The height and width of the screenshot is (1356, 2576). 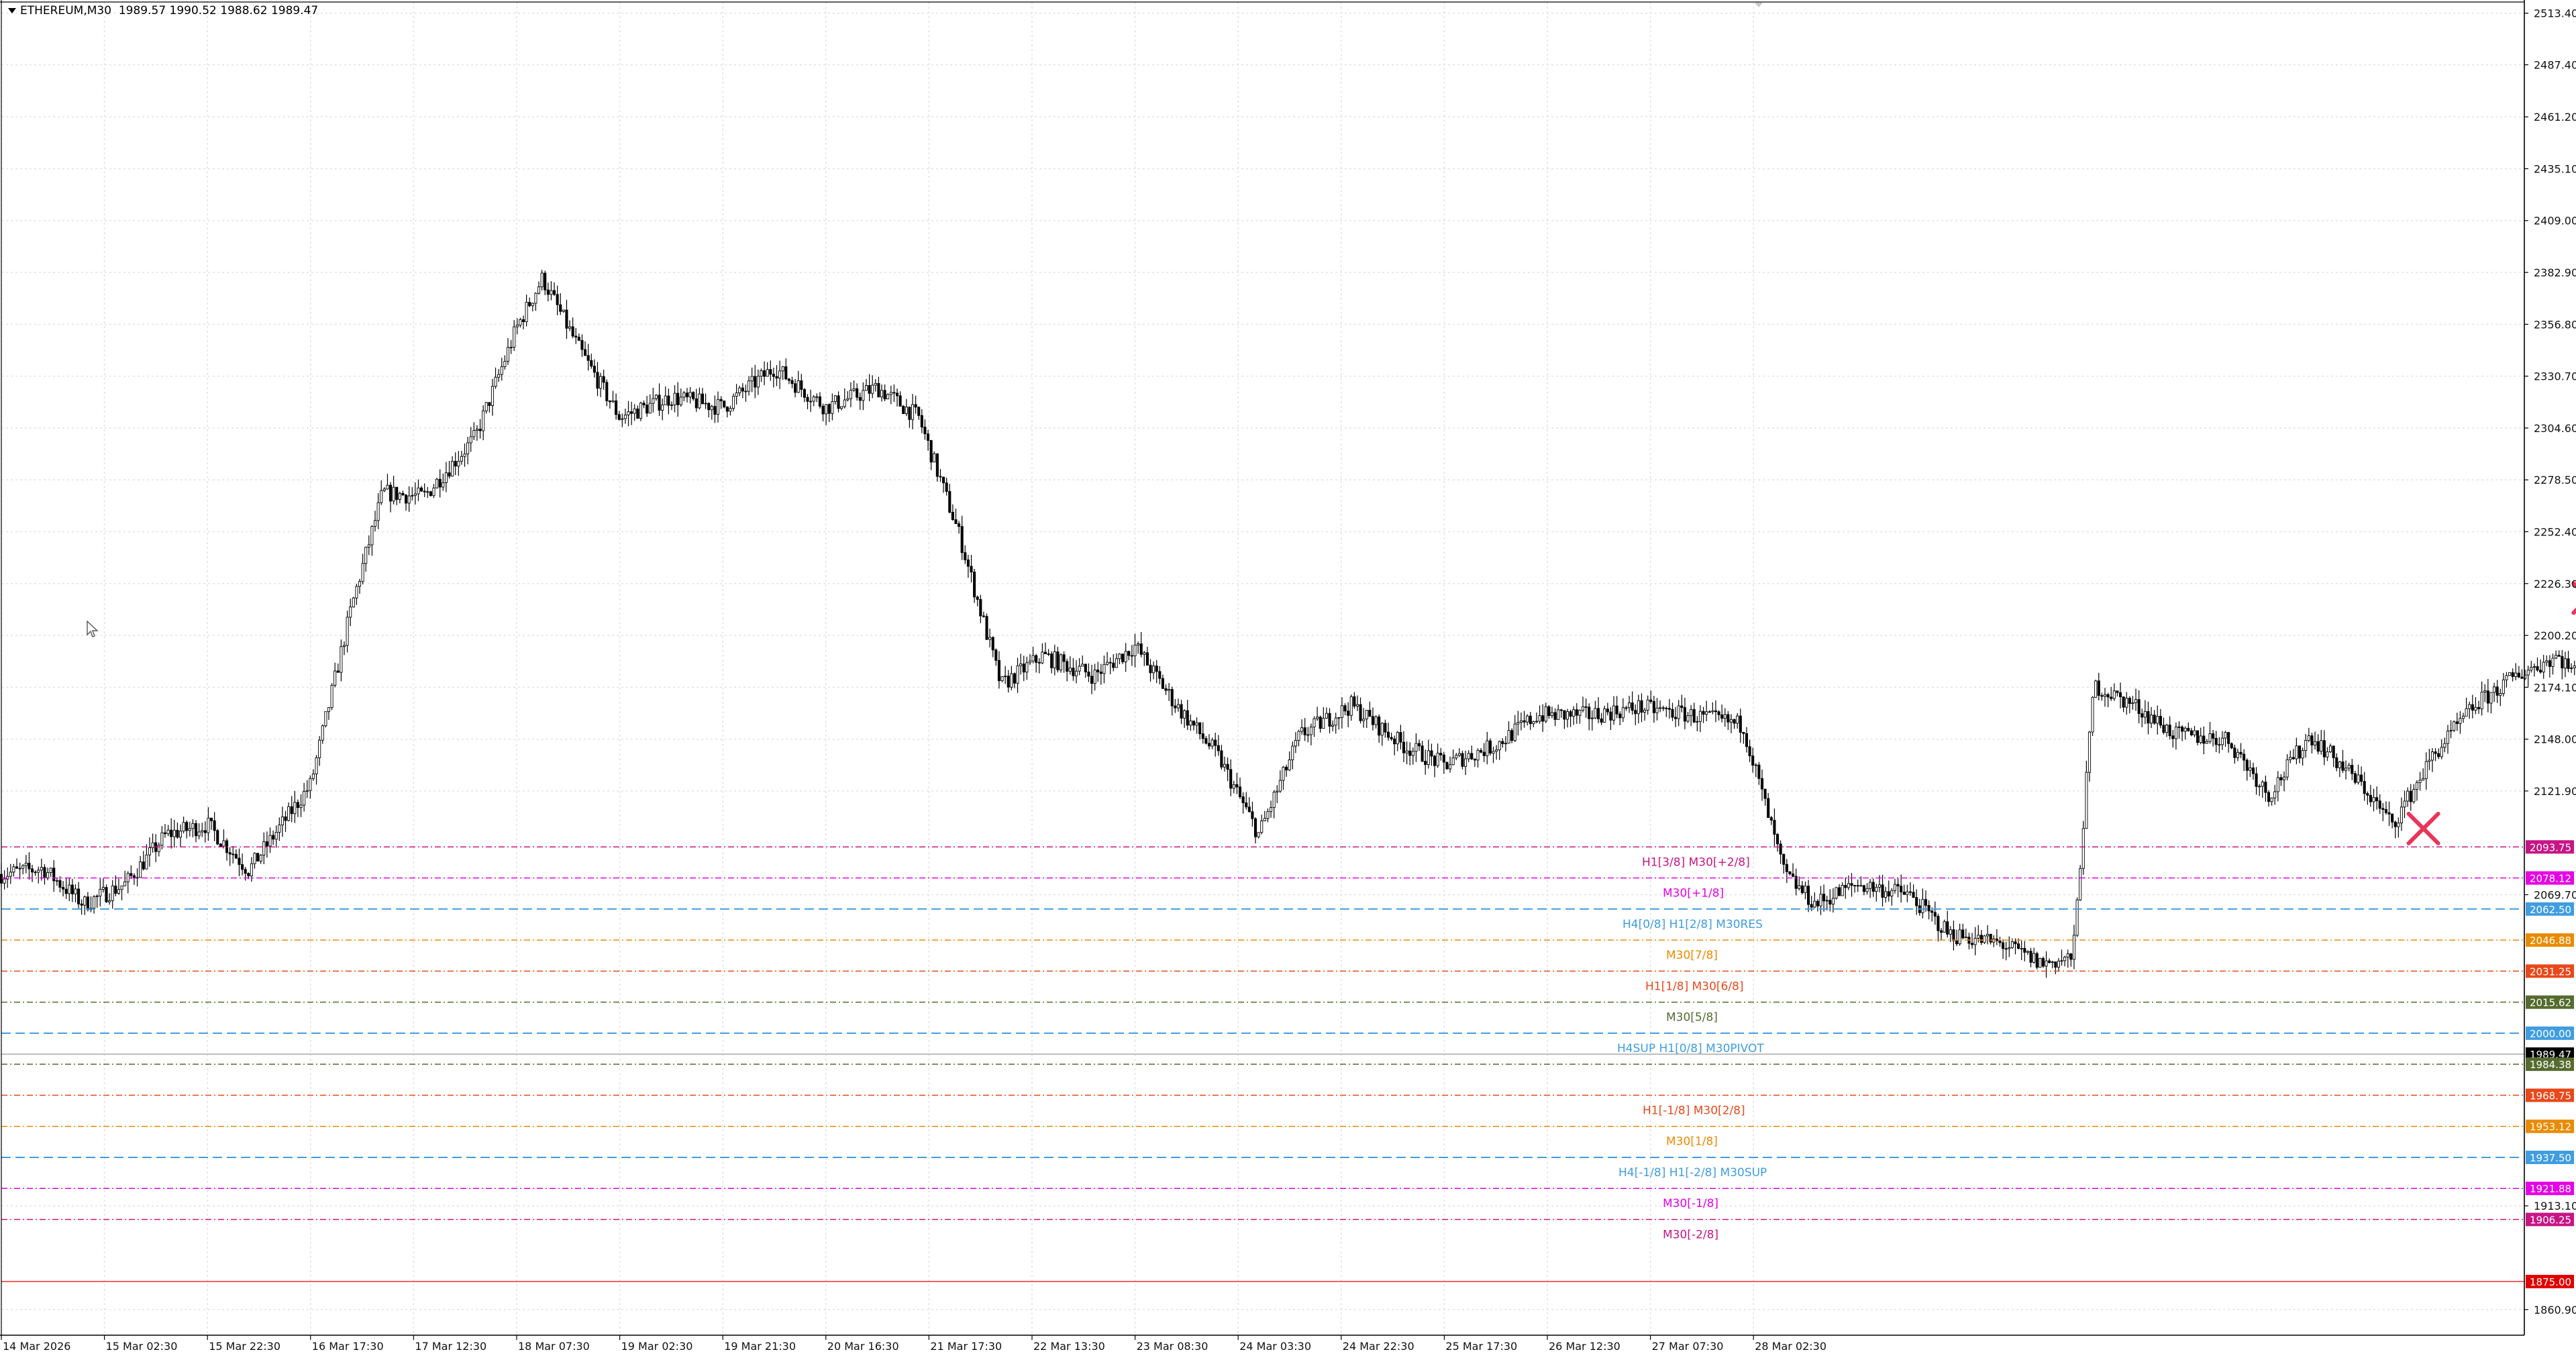 I want to click on x-tick-label: 27 Mar 07:30, so click(x=1688, y=1346).